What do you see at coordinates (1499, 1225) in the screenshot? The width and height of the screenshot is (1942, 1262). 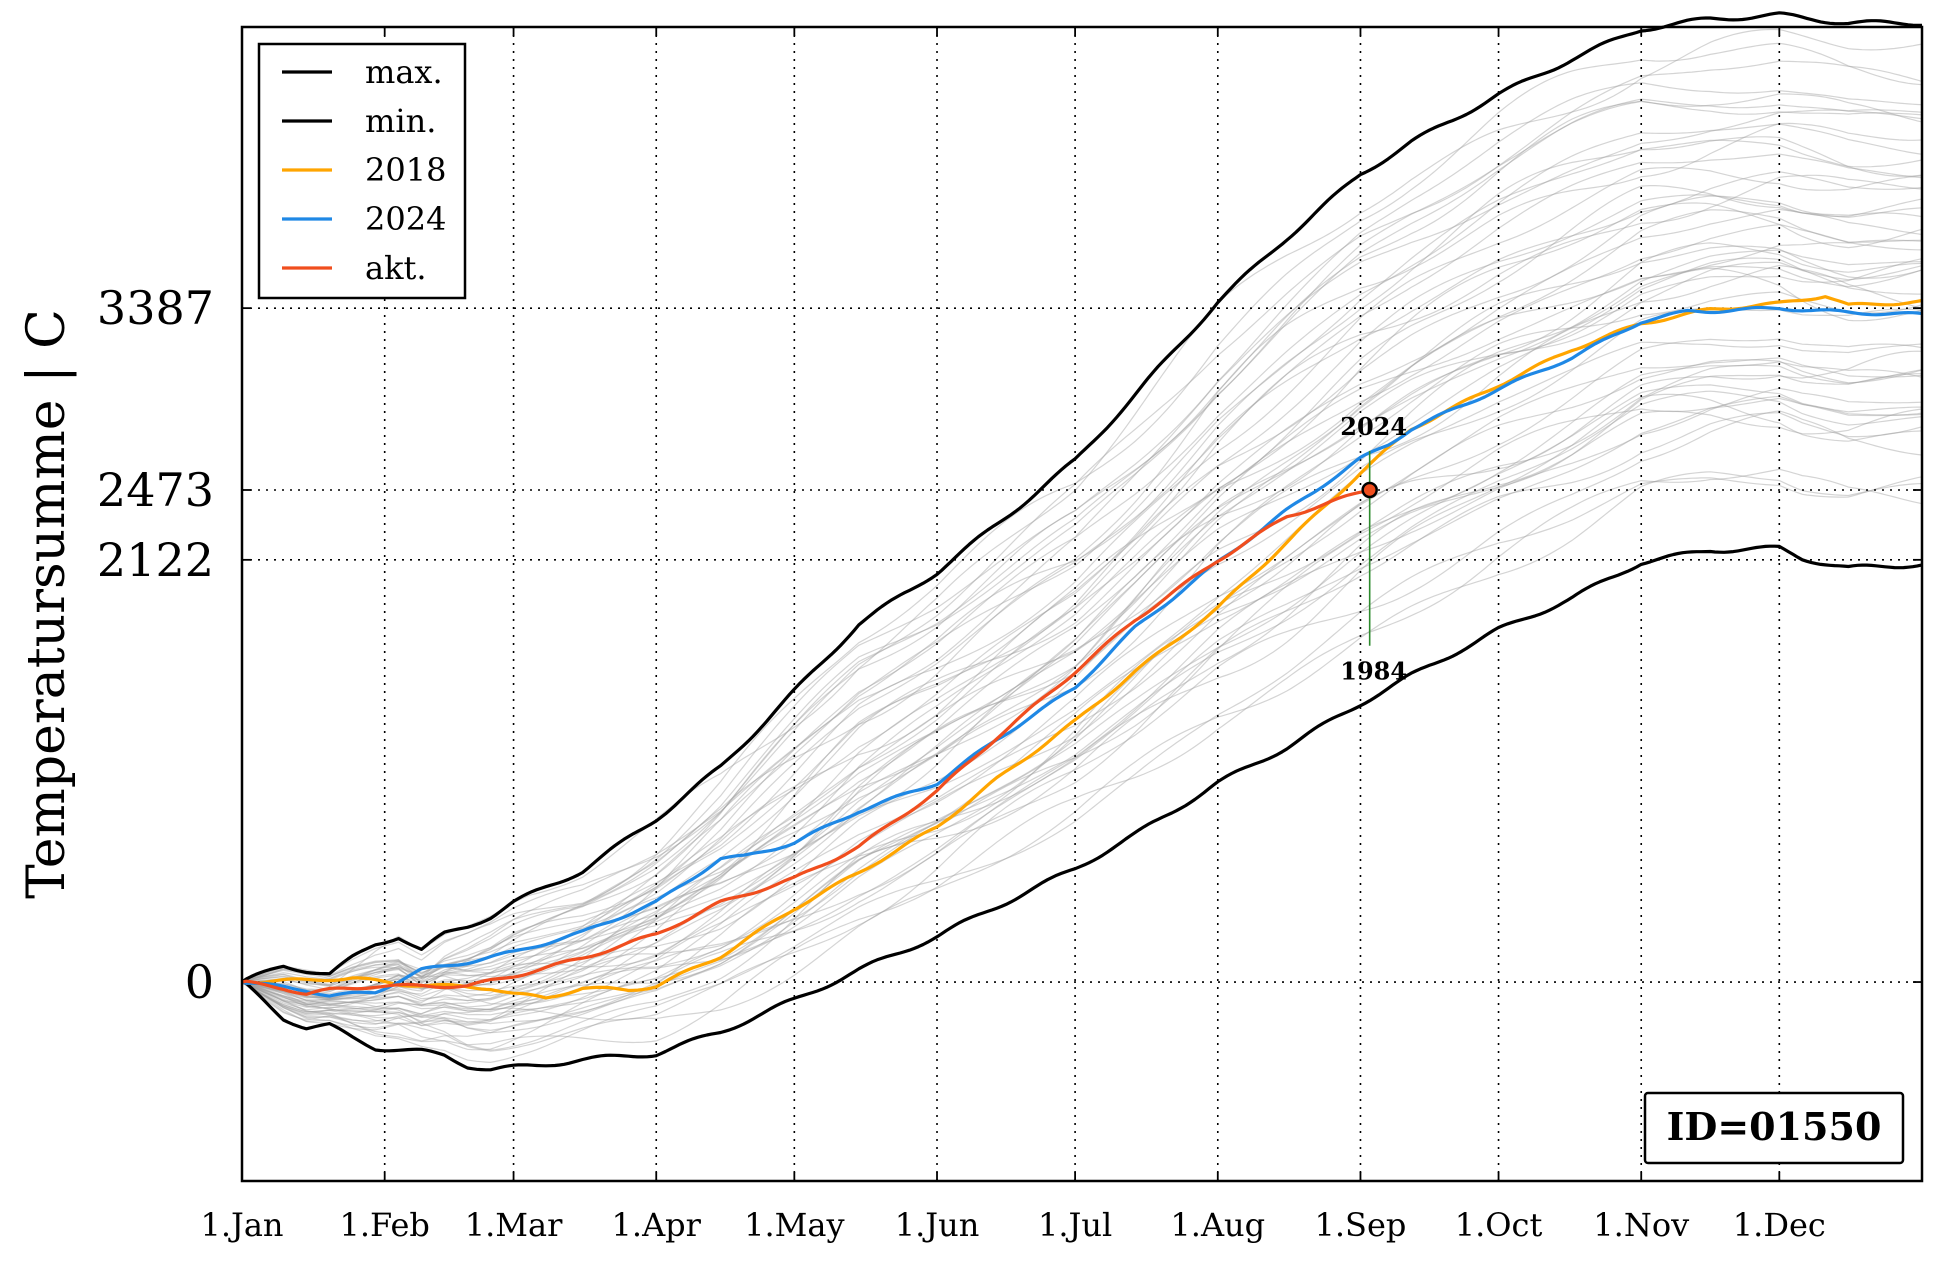 I see `x-tick-label: 1.Oct` at bounding box center [1499, 1225].